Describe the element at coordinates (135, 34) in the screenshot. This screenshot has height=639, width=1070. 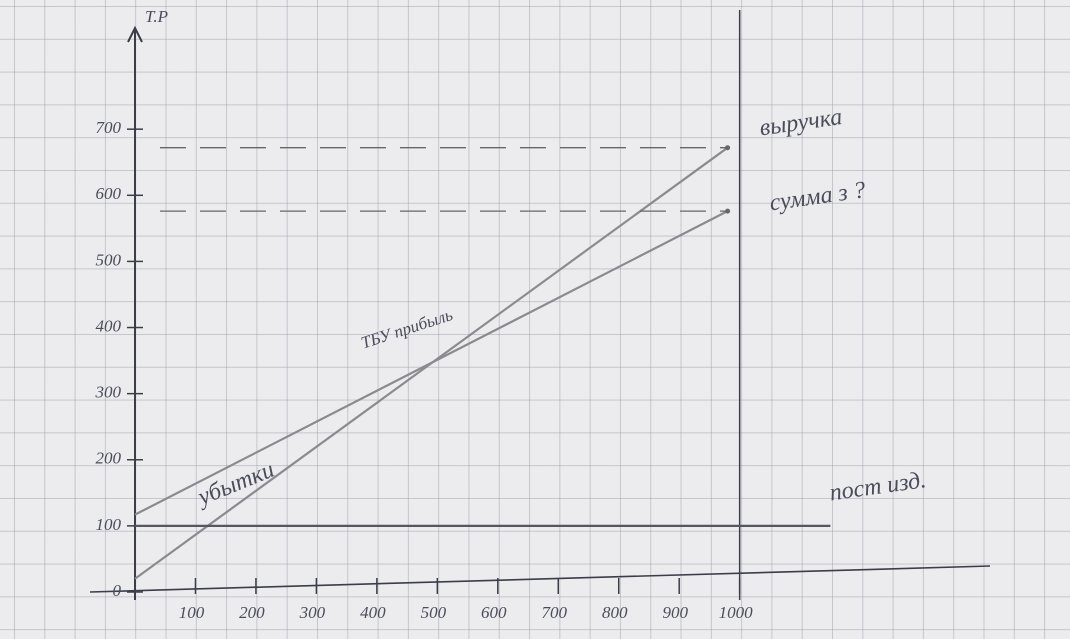
I see `y-arrow` at that location.